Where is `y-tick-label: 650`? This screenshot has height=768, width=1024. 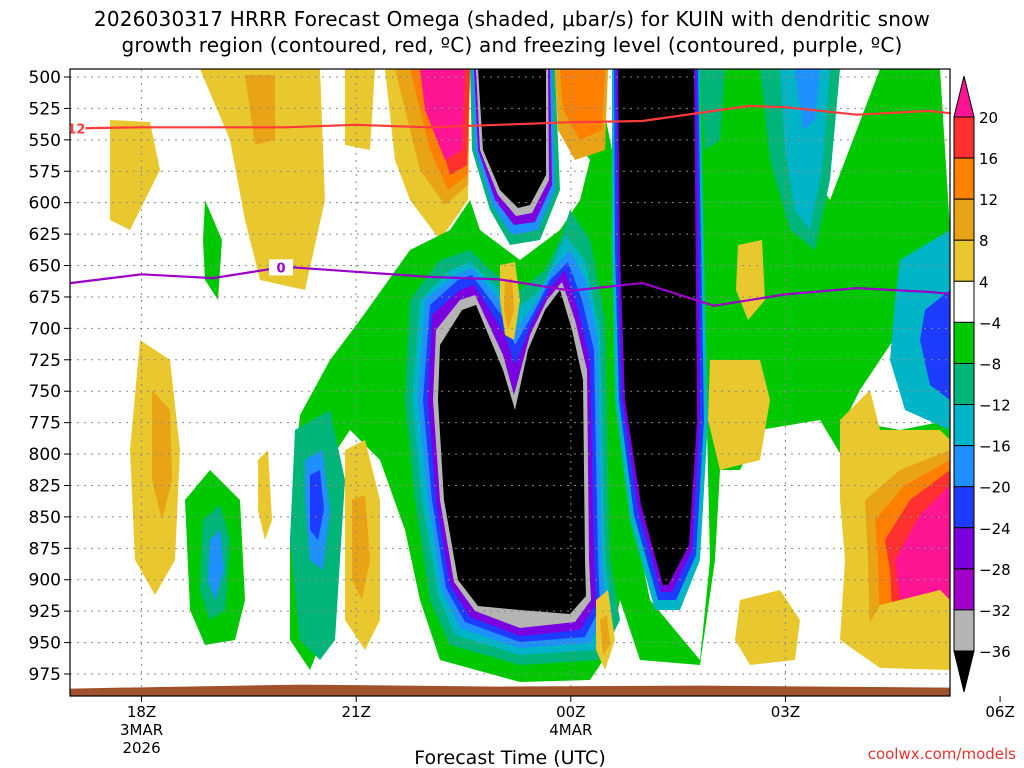 y-tick-label: 650 is located at coordinates (45, 267).